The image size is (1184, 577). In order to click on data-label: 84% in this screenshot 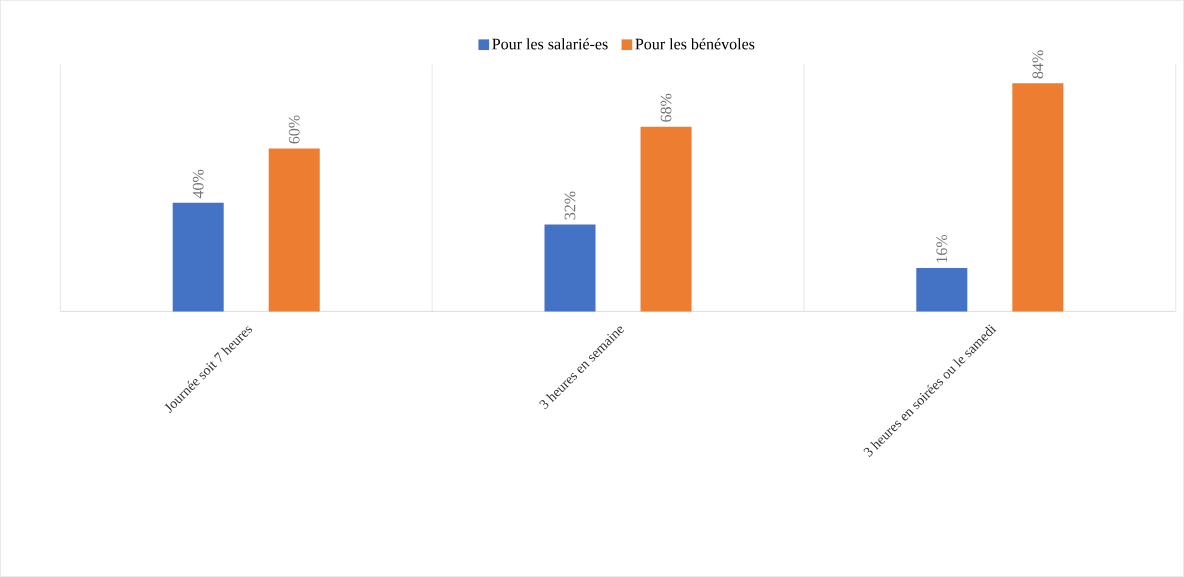, I will do `click(1038, 64)`.